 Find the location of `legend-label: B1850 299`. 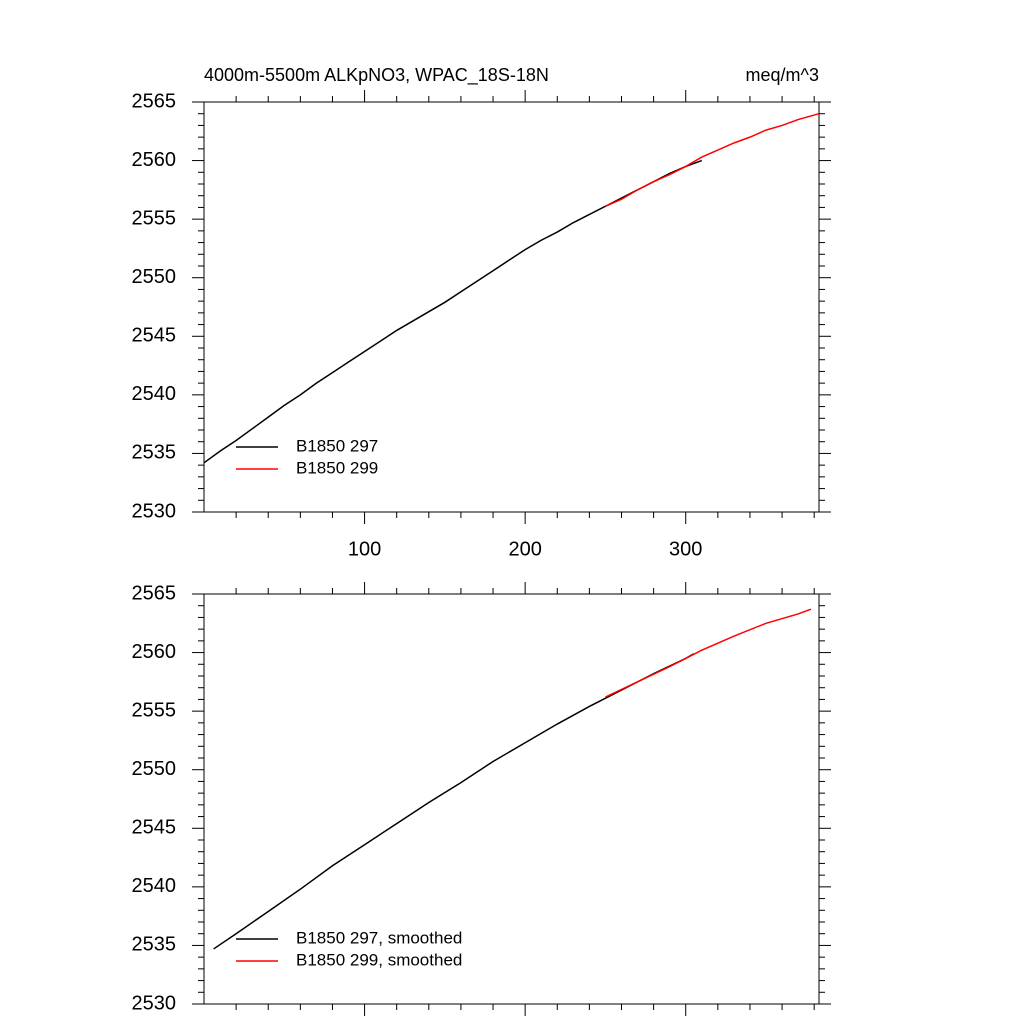

legend-label: B1850 299 is located at coordinates (337, 467).